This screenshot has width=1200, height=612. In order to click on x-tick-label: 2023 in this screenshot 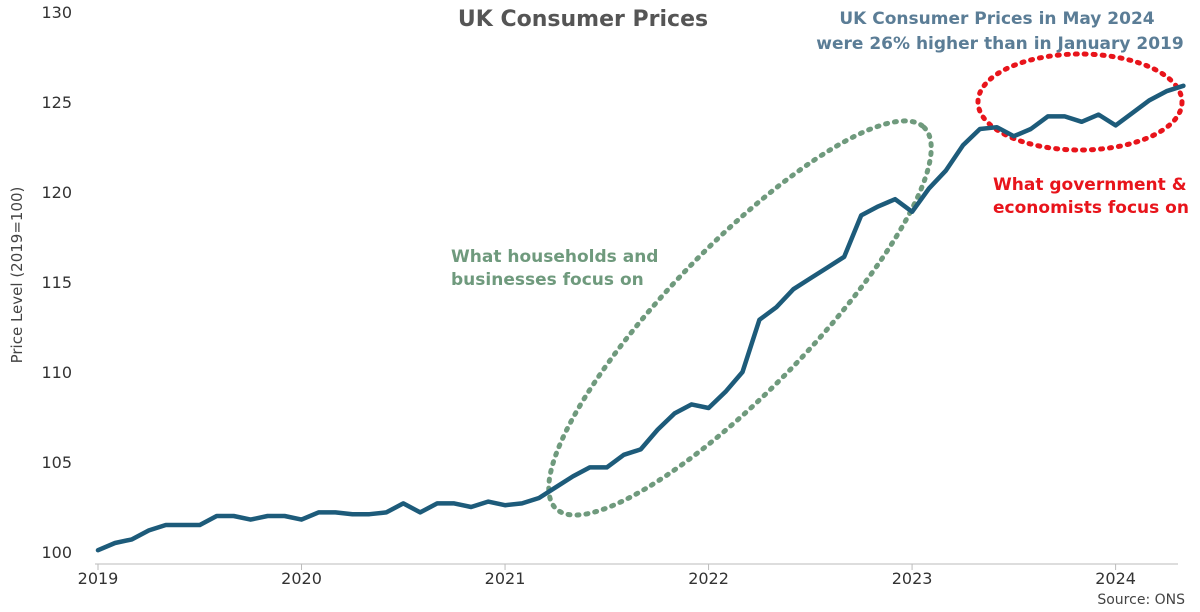, I will do `click(912, 578)`.